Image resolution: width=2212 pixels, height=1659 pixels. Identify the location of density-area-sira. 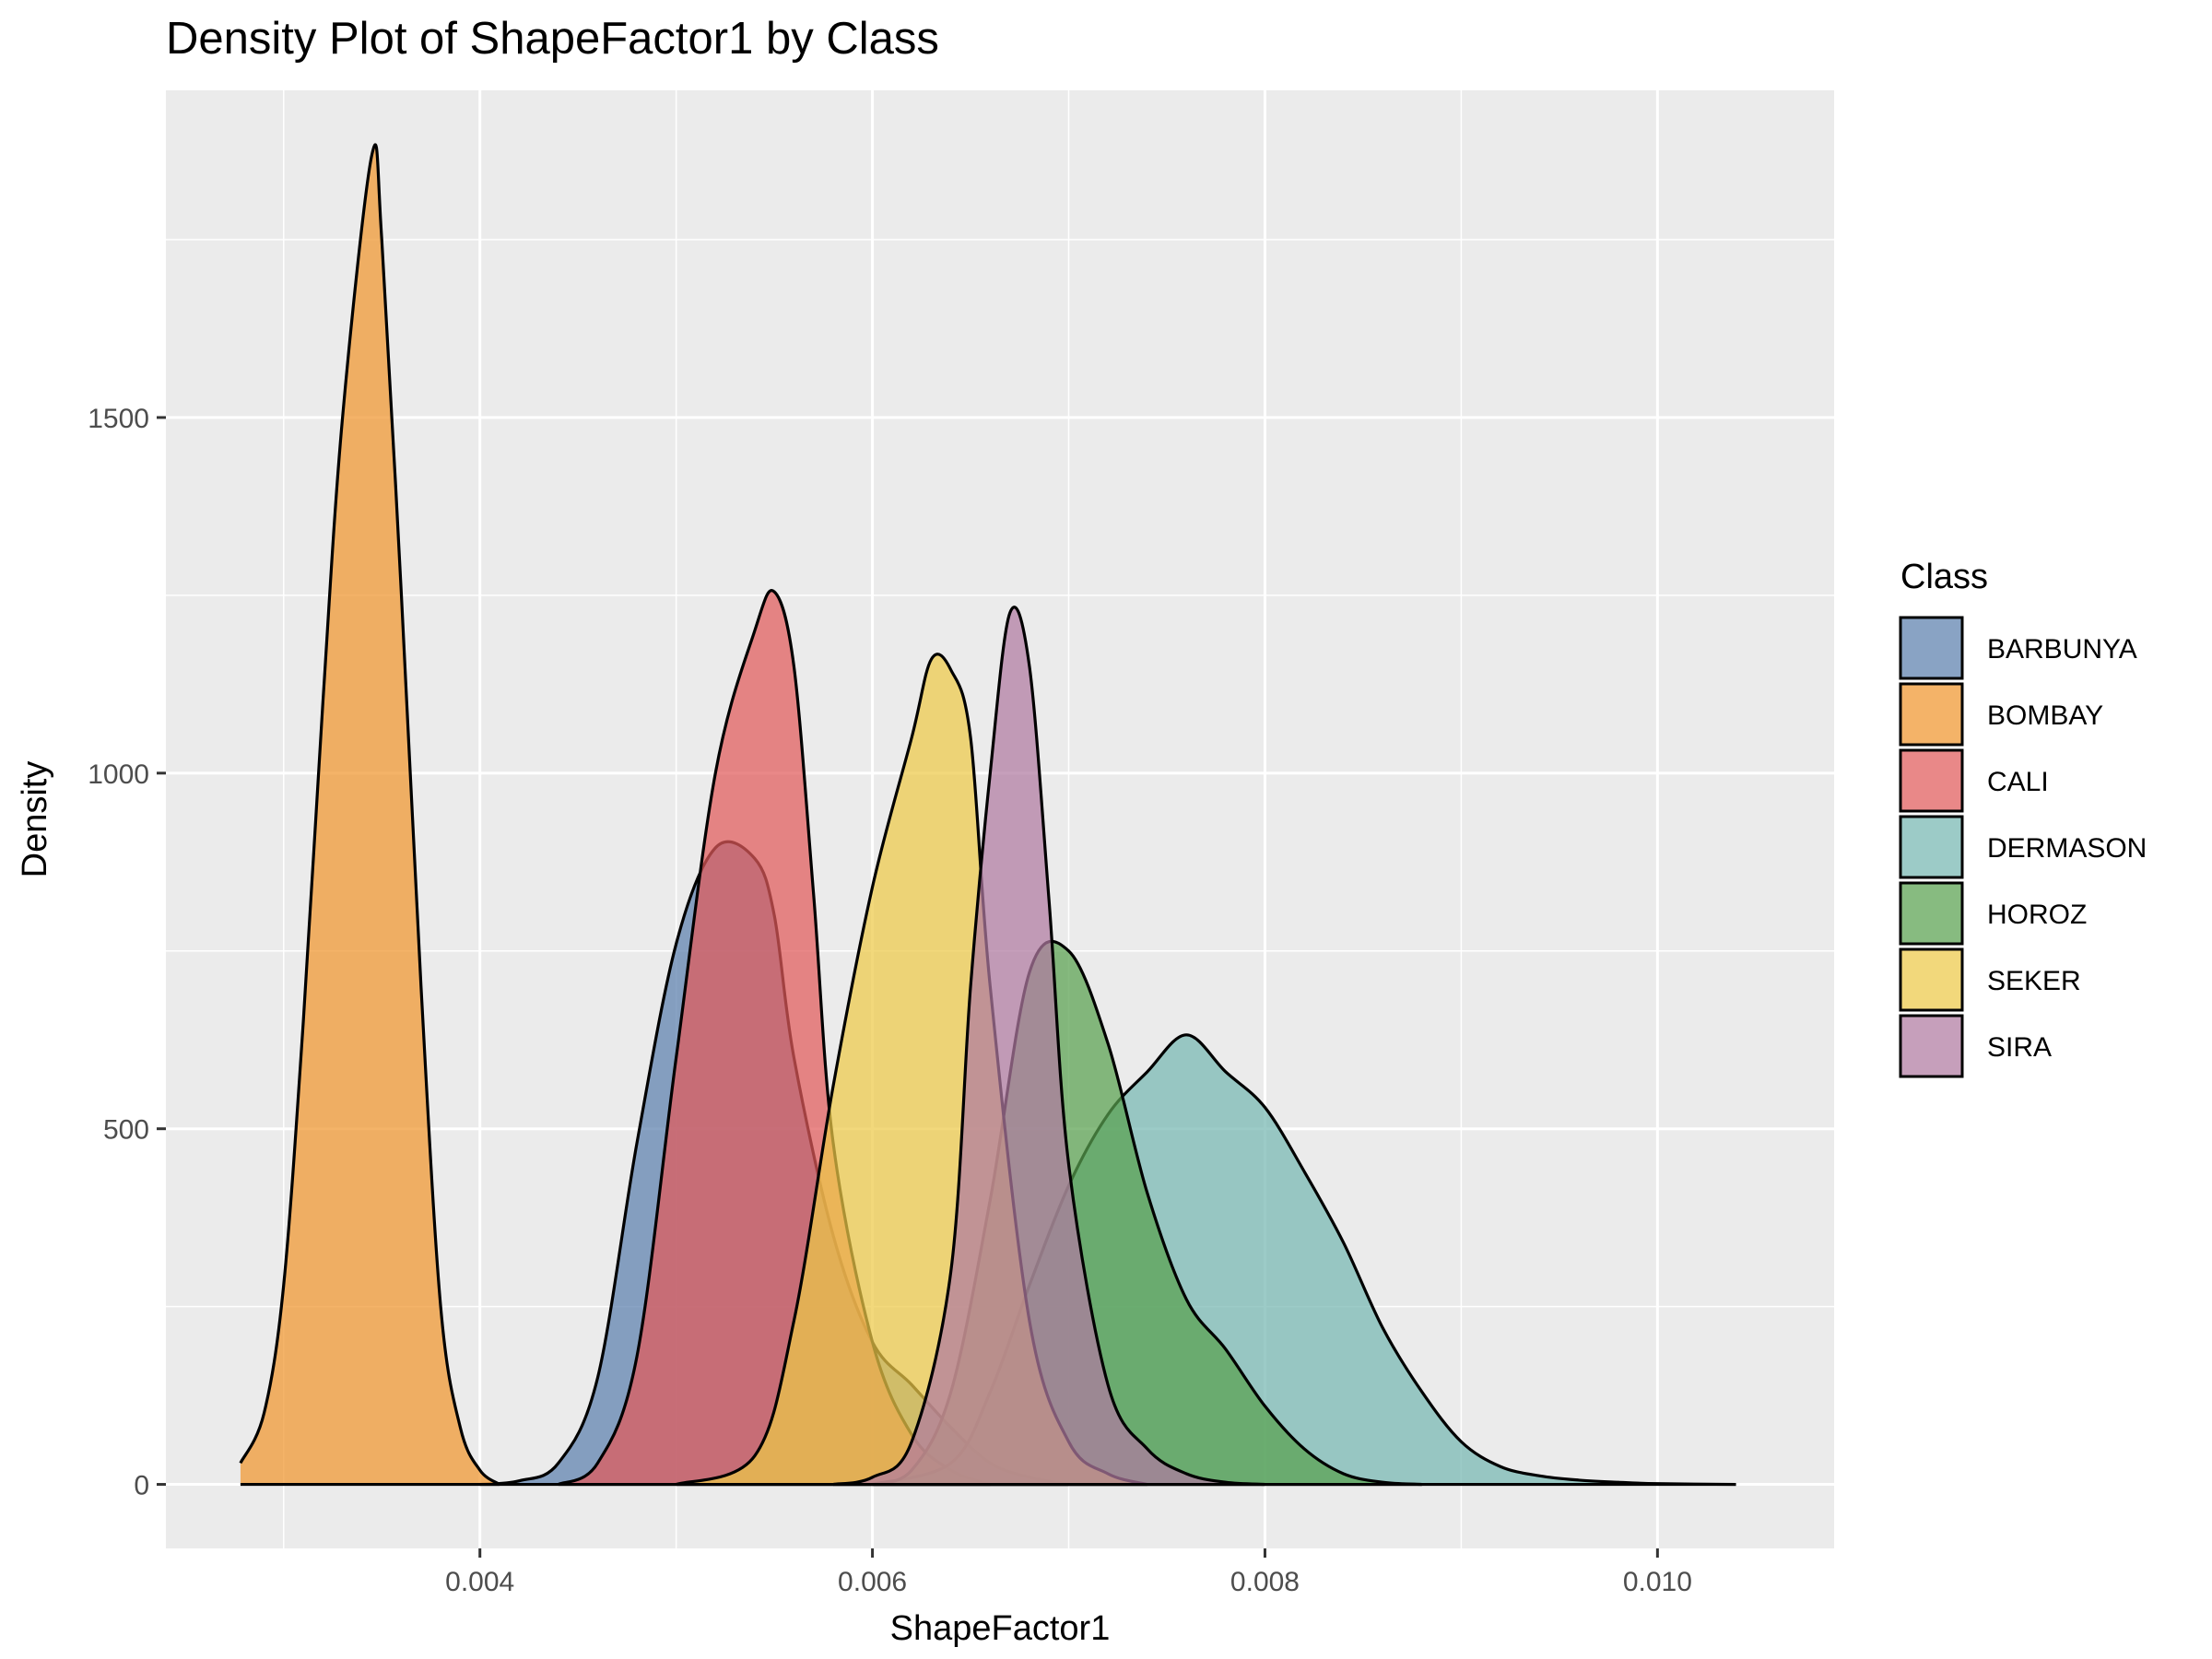
(1049, 1045).